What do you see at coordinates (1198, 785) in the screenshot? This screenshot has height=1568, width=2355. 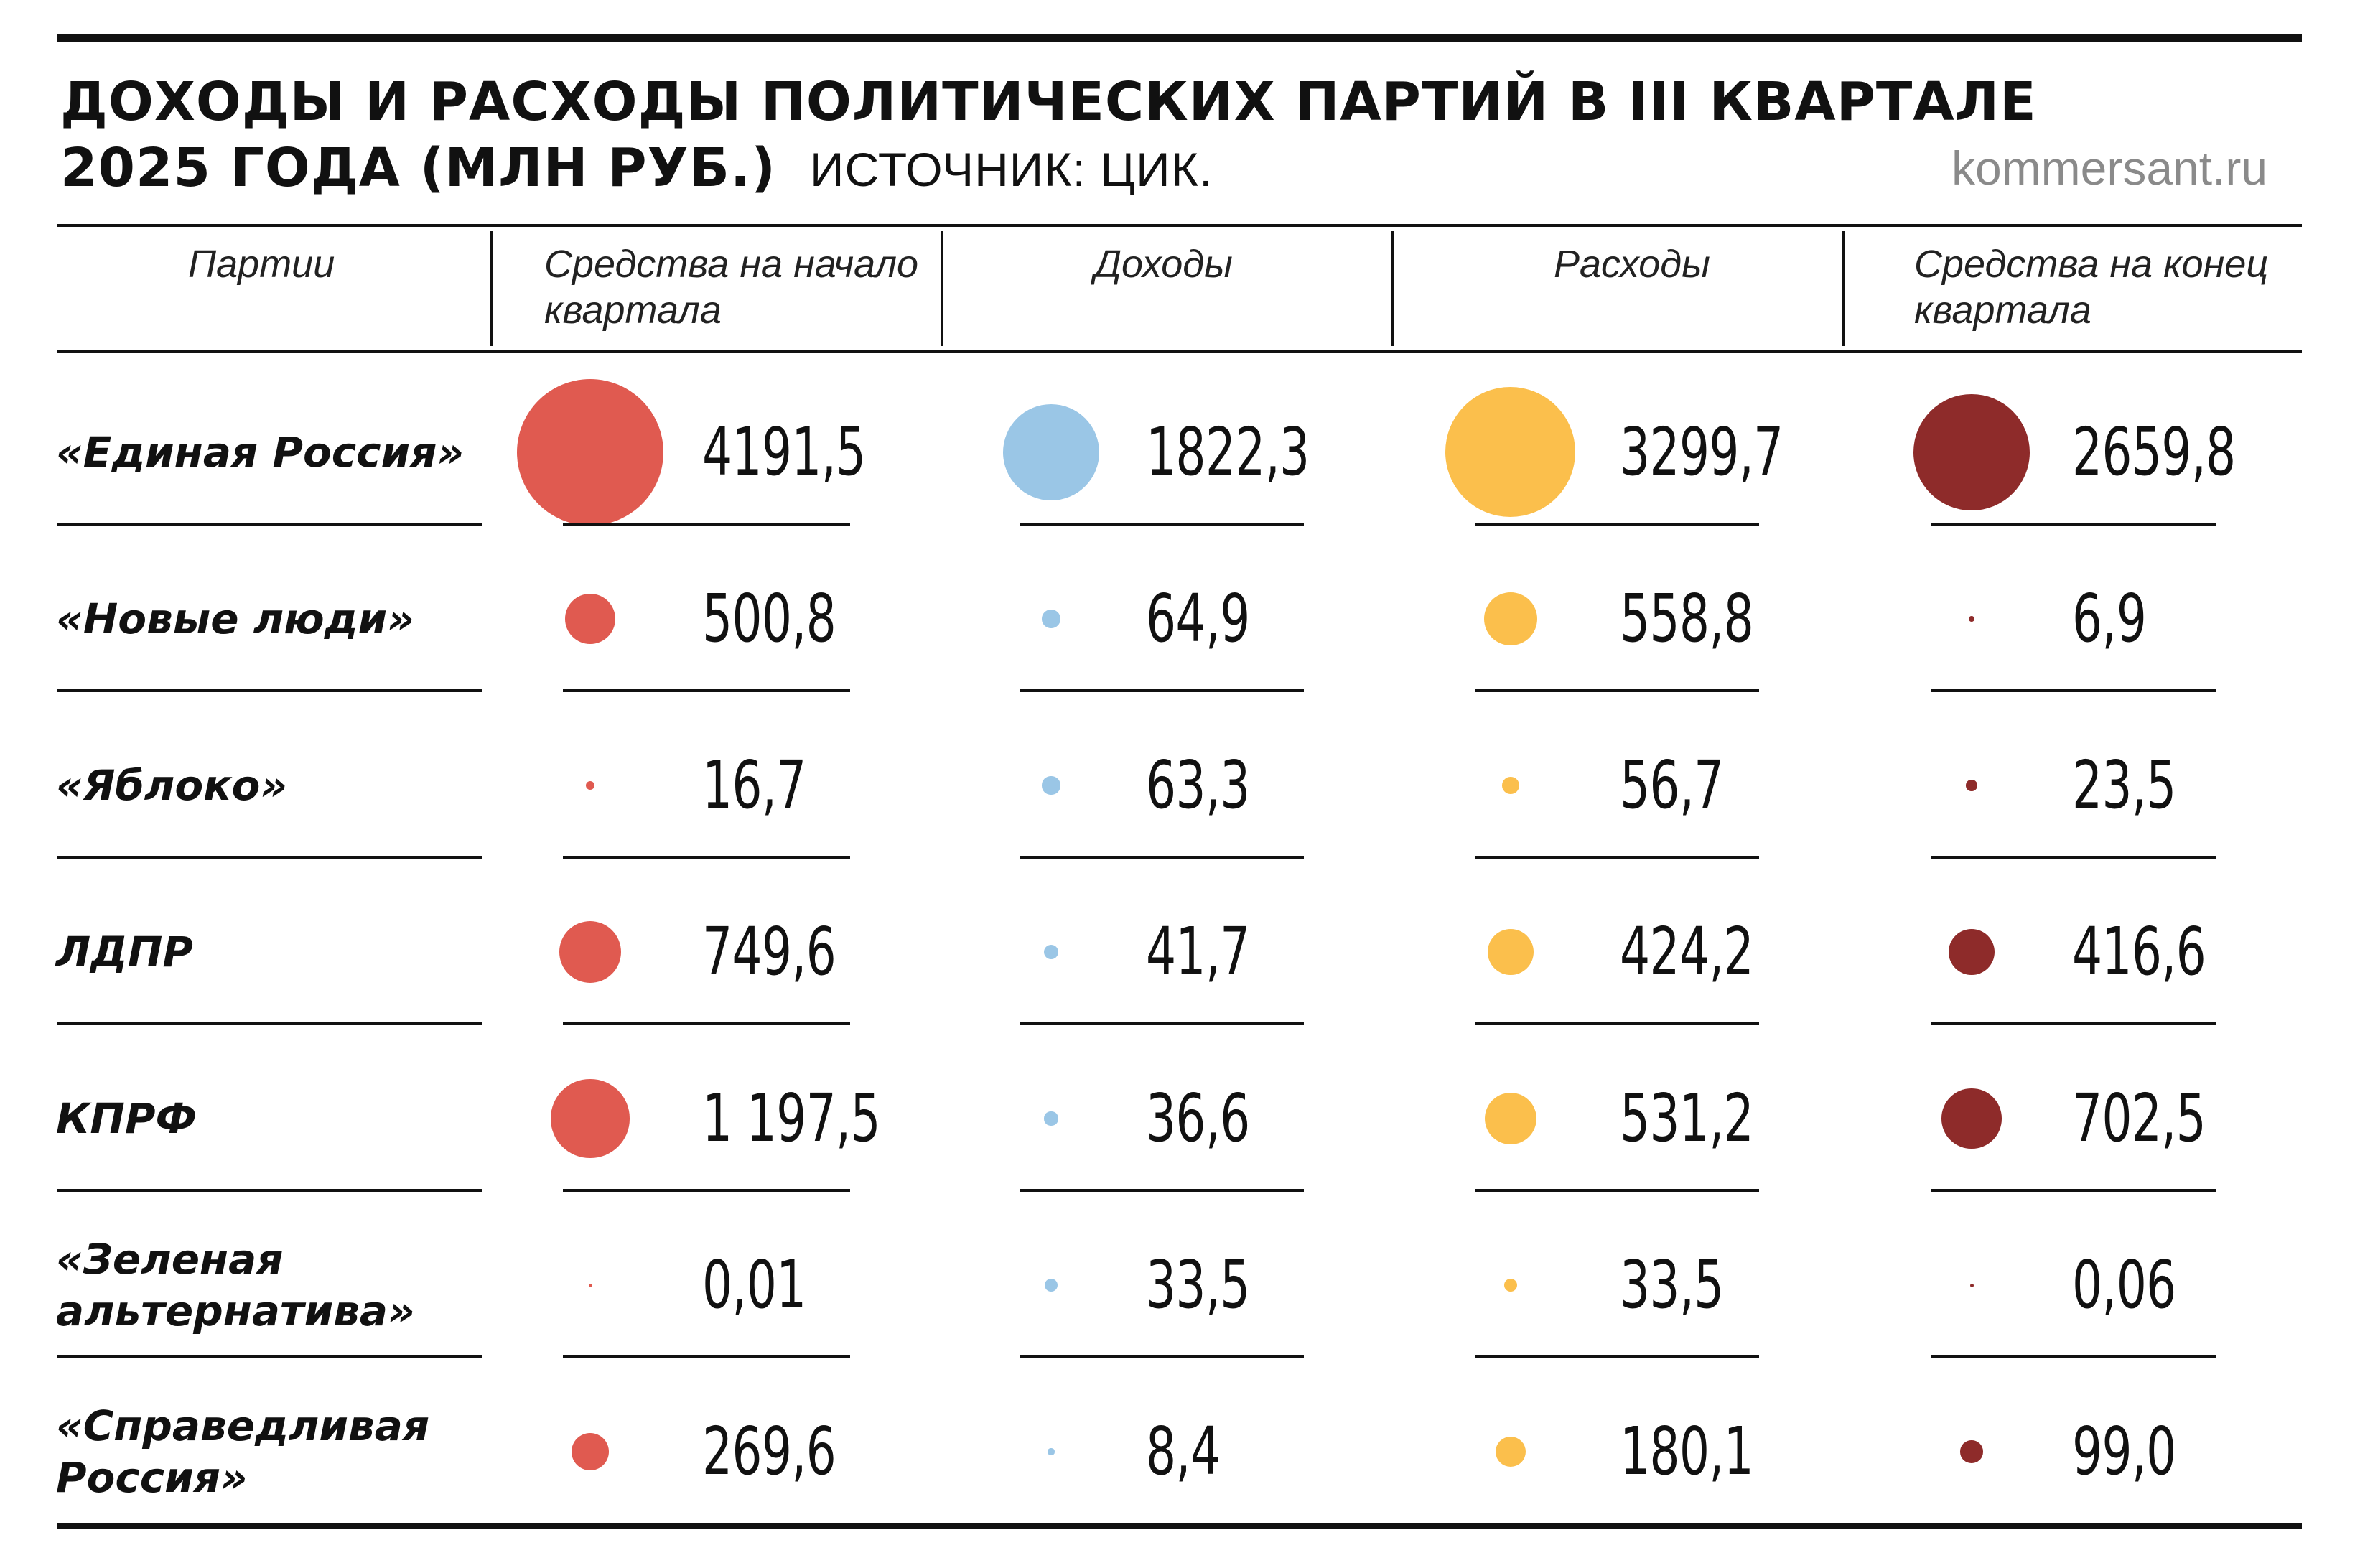 I see `value-income: 63,3` at bounding box center [1198, 785].